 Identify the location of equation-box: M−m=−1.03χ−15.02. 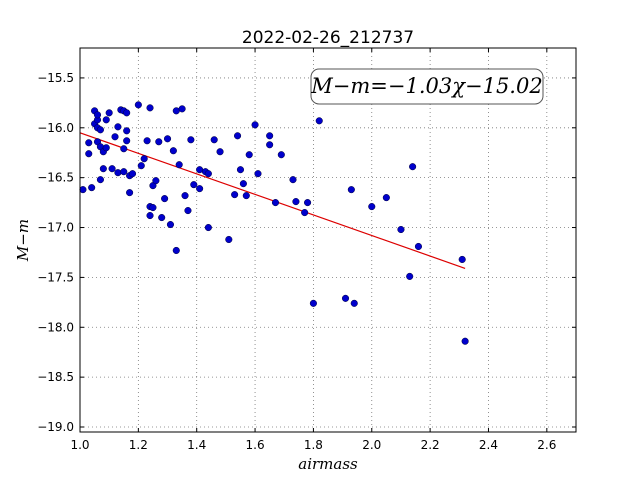
(427, 86).